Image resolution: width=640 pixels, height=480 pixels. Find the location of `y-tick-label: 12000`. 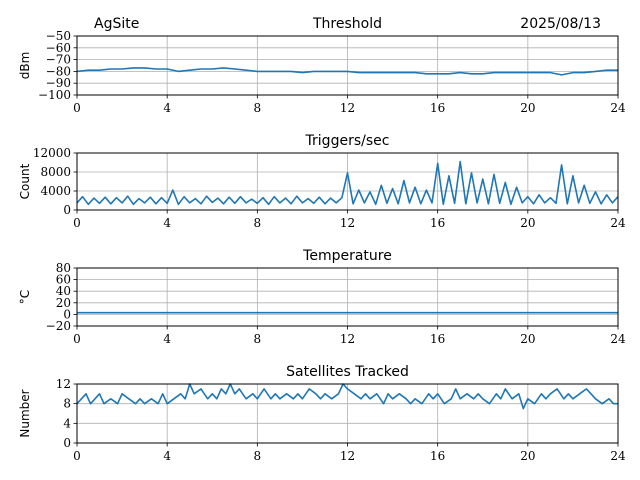

y-tick-label: 12000 is located at coordinates (52, 153).